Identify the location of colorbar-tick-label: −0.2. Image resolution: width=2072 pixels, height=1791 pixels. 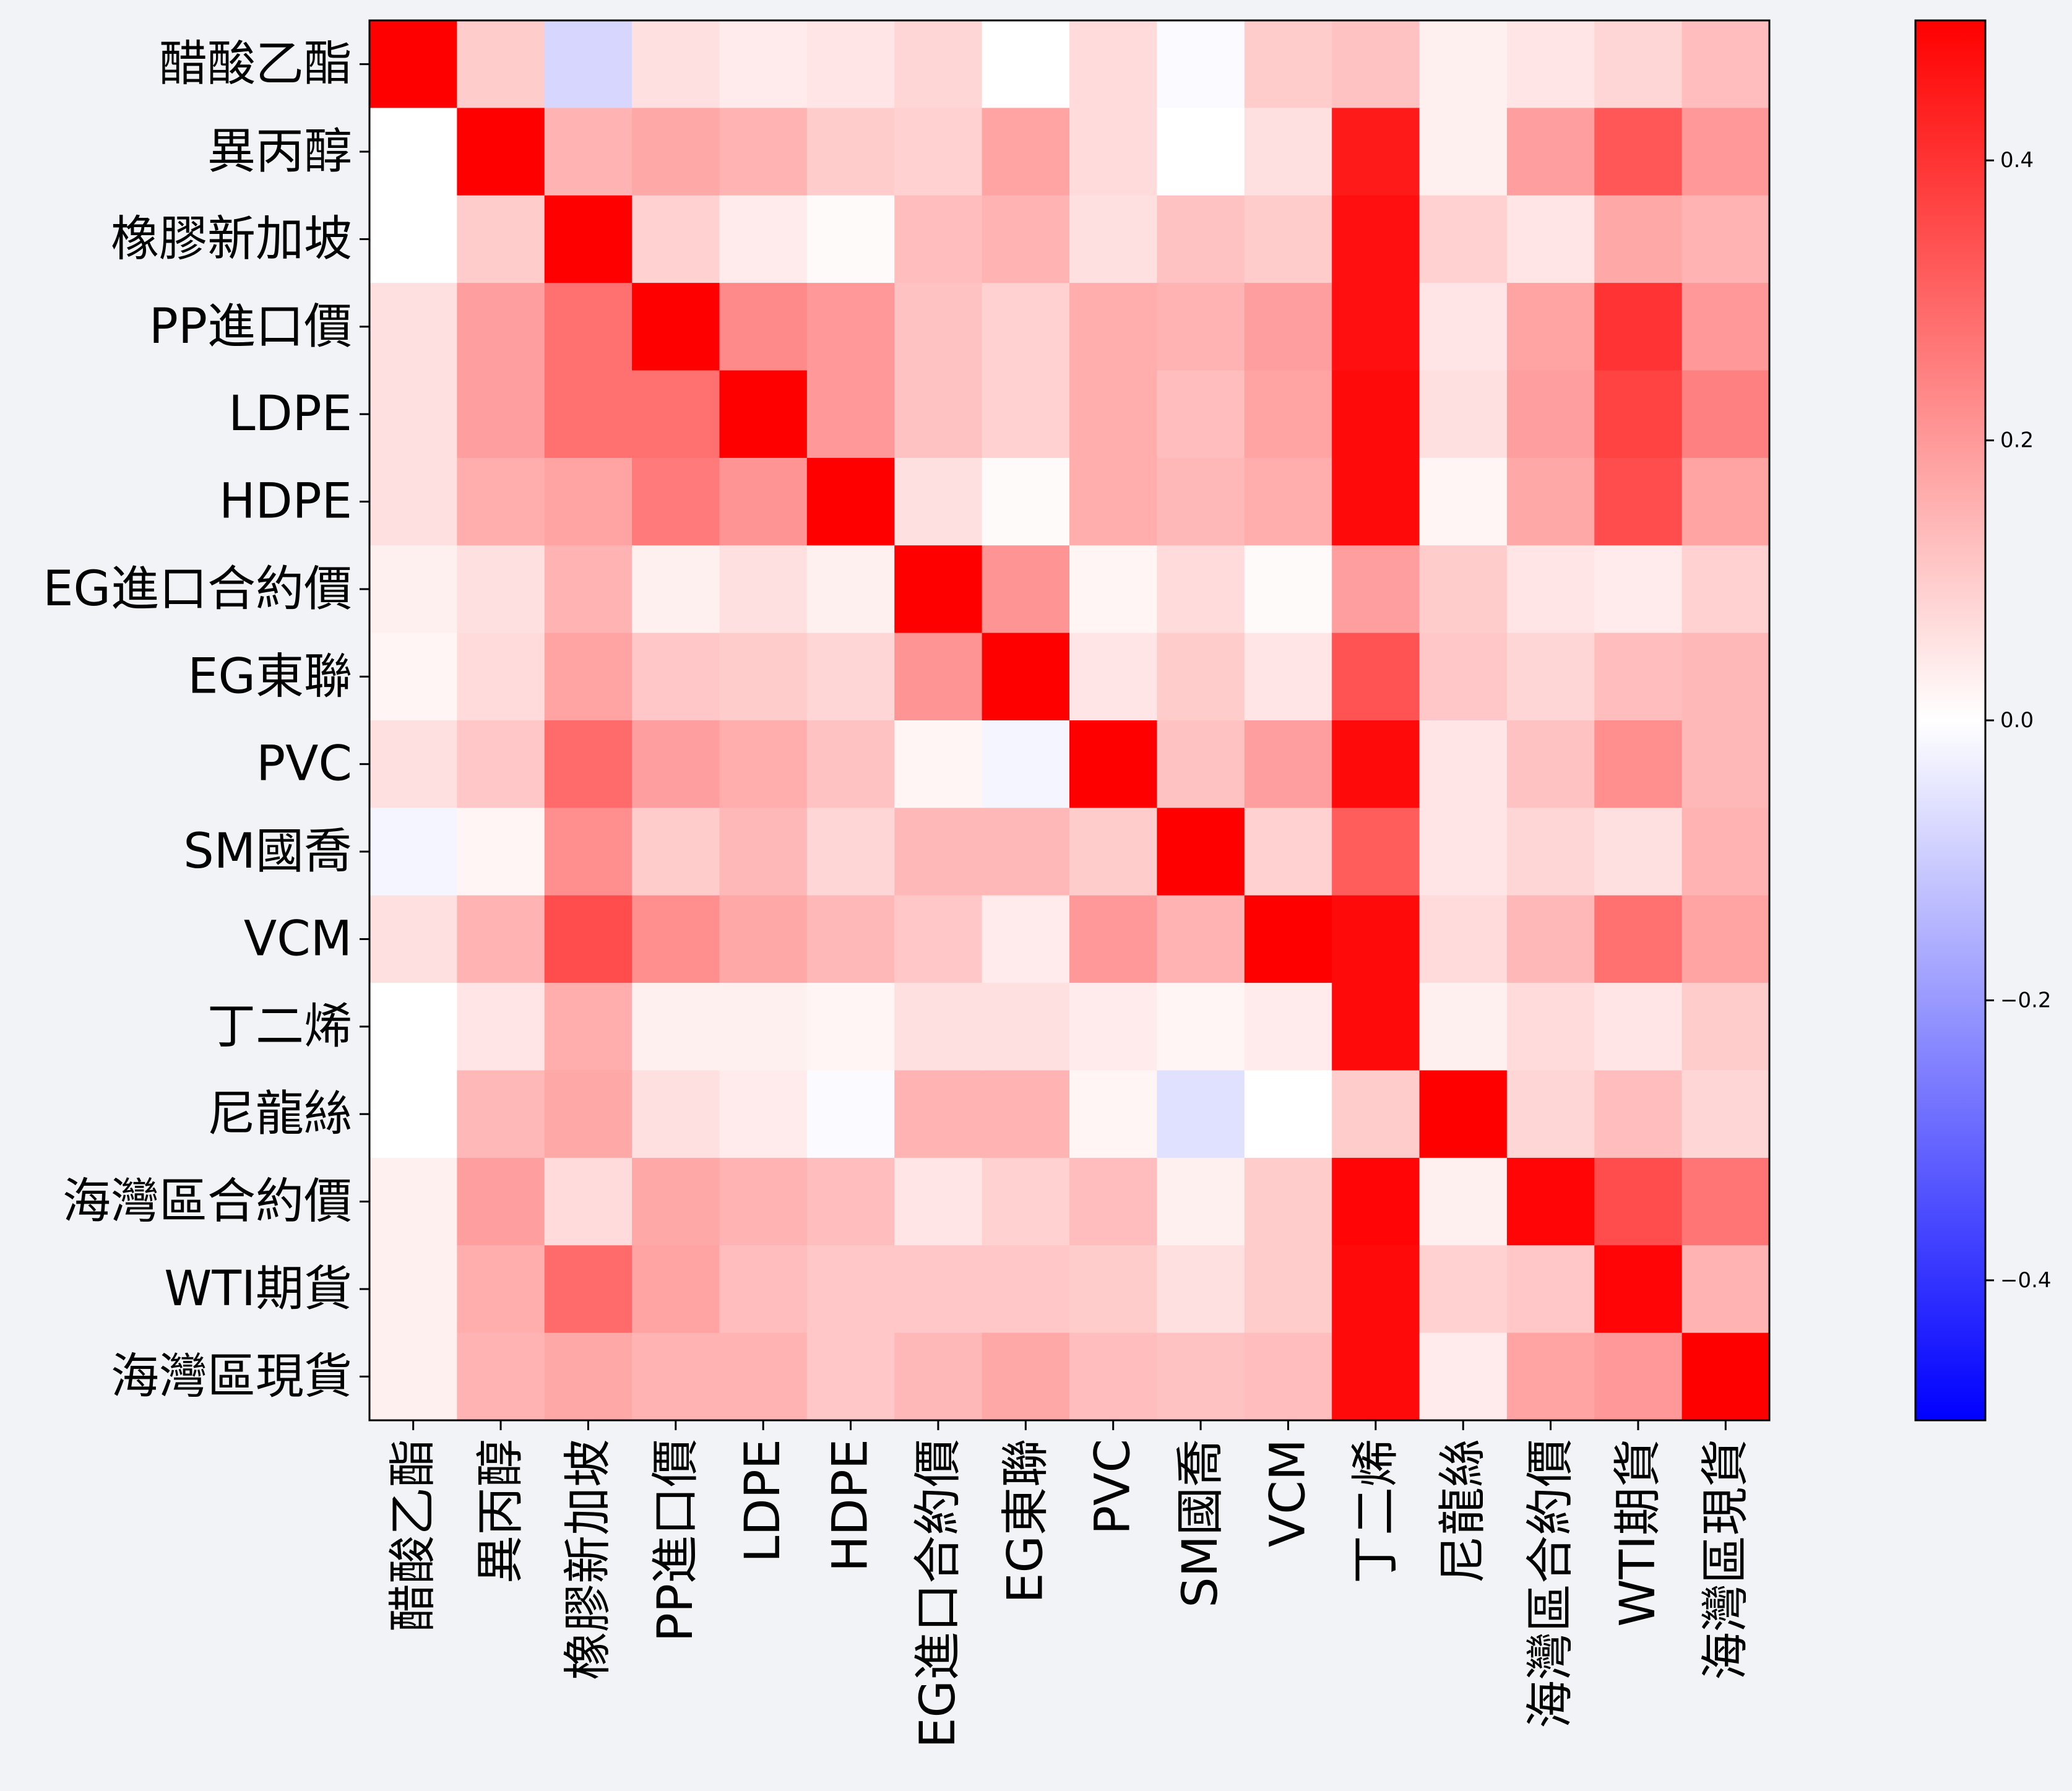
(2026, 1000).